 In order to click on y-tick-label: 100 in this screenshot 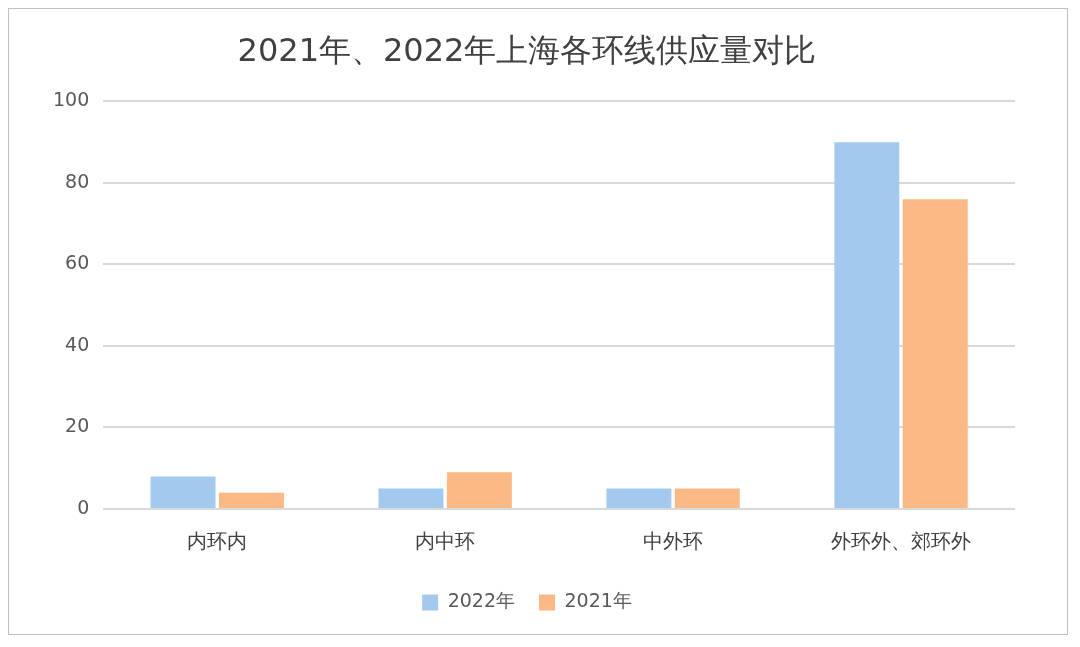, I will do `click(71, 99)`.